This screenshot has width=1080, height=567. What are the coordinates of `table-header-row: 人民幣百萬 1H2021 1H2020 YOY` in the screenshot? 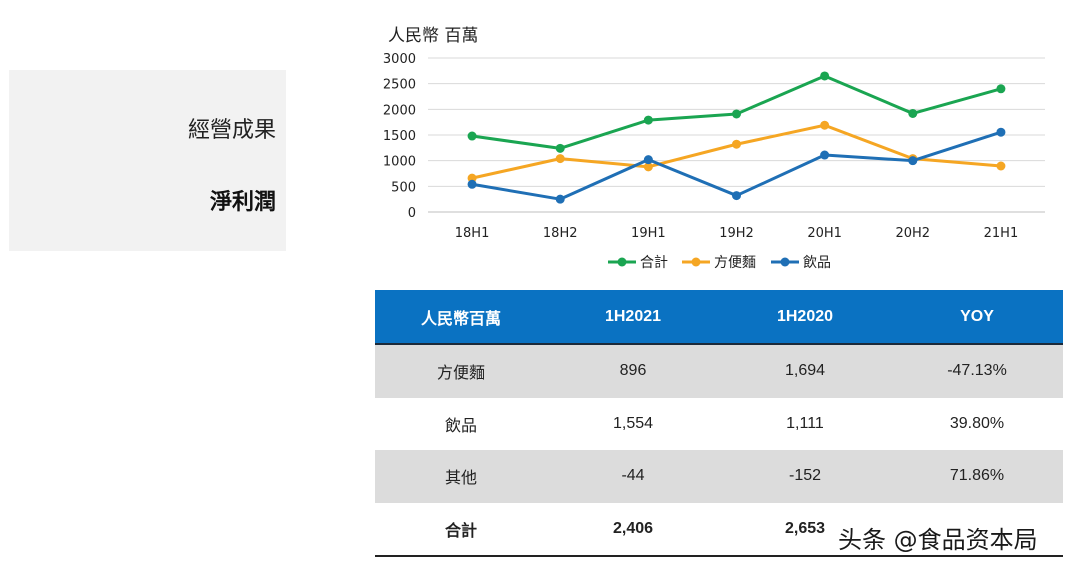 It's located at (719, 317).